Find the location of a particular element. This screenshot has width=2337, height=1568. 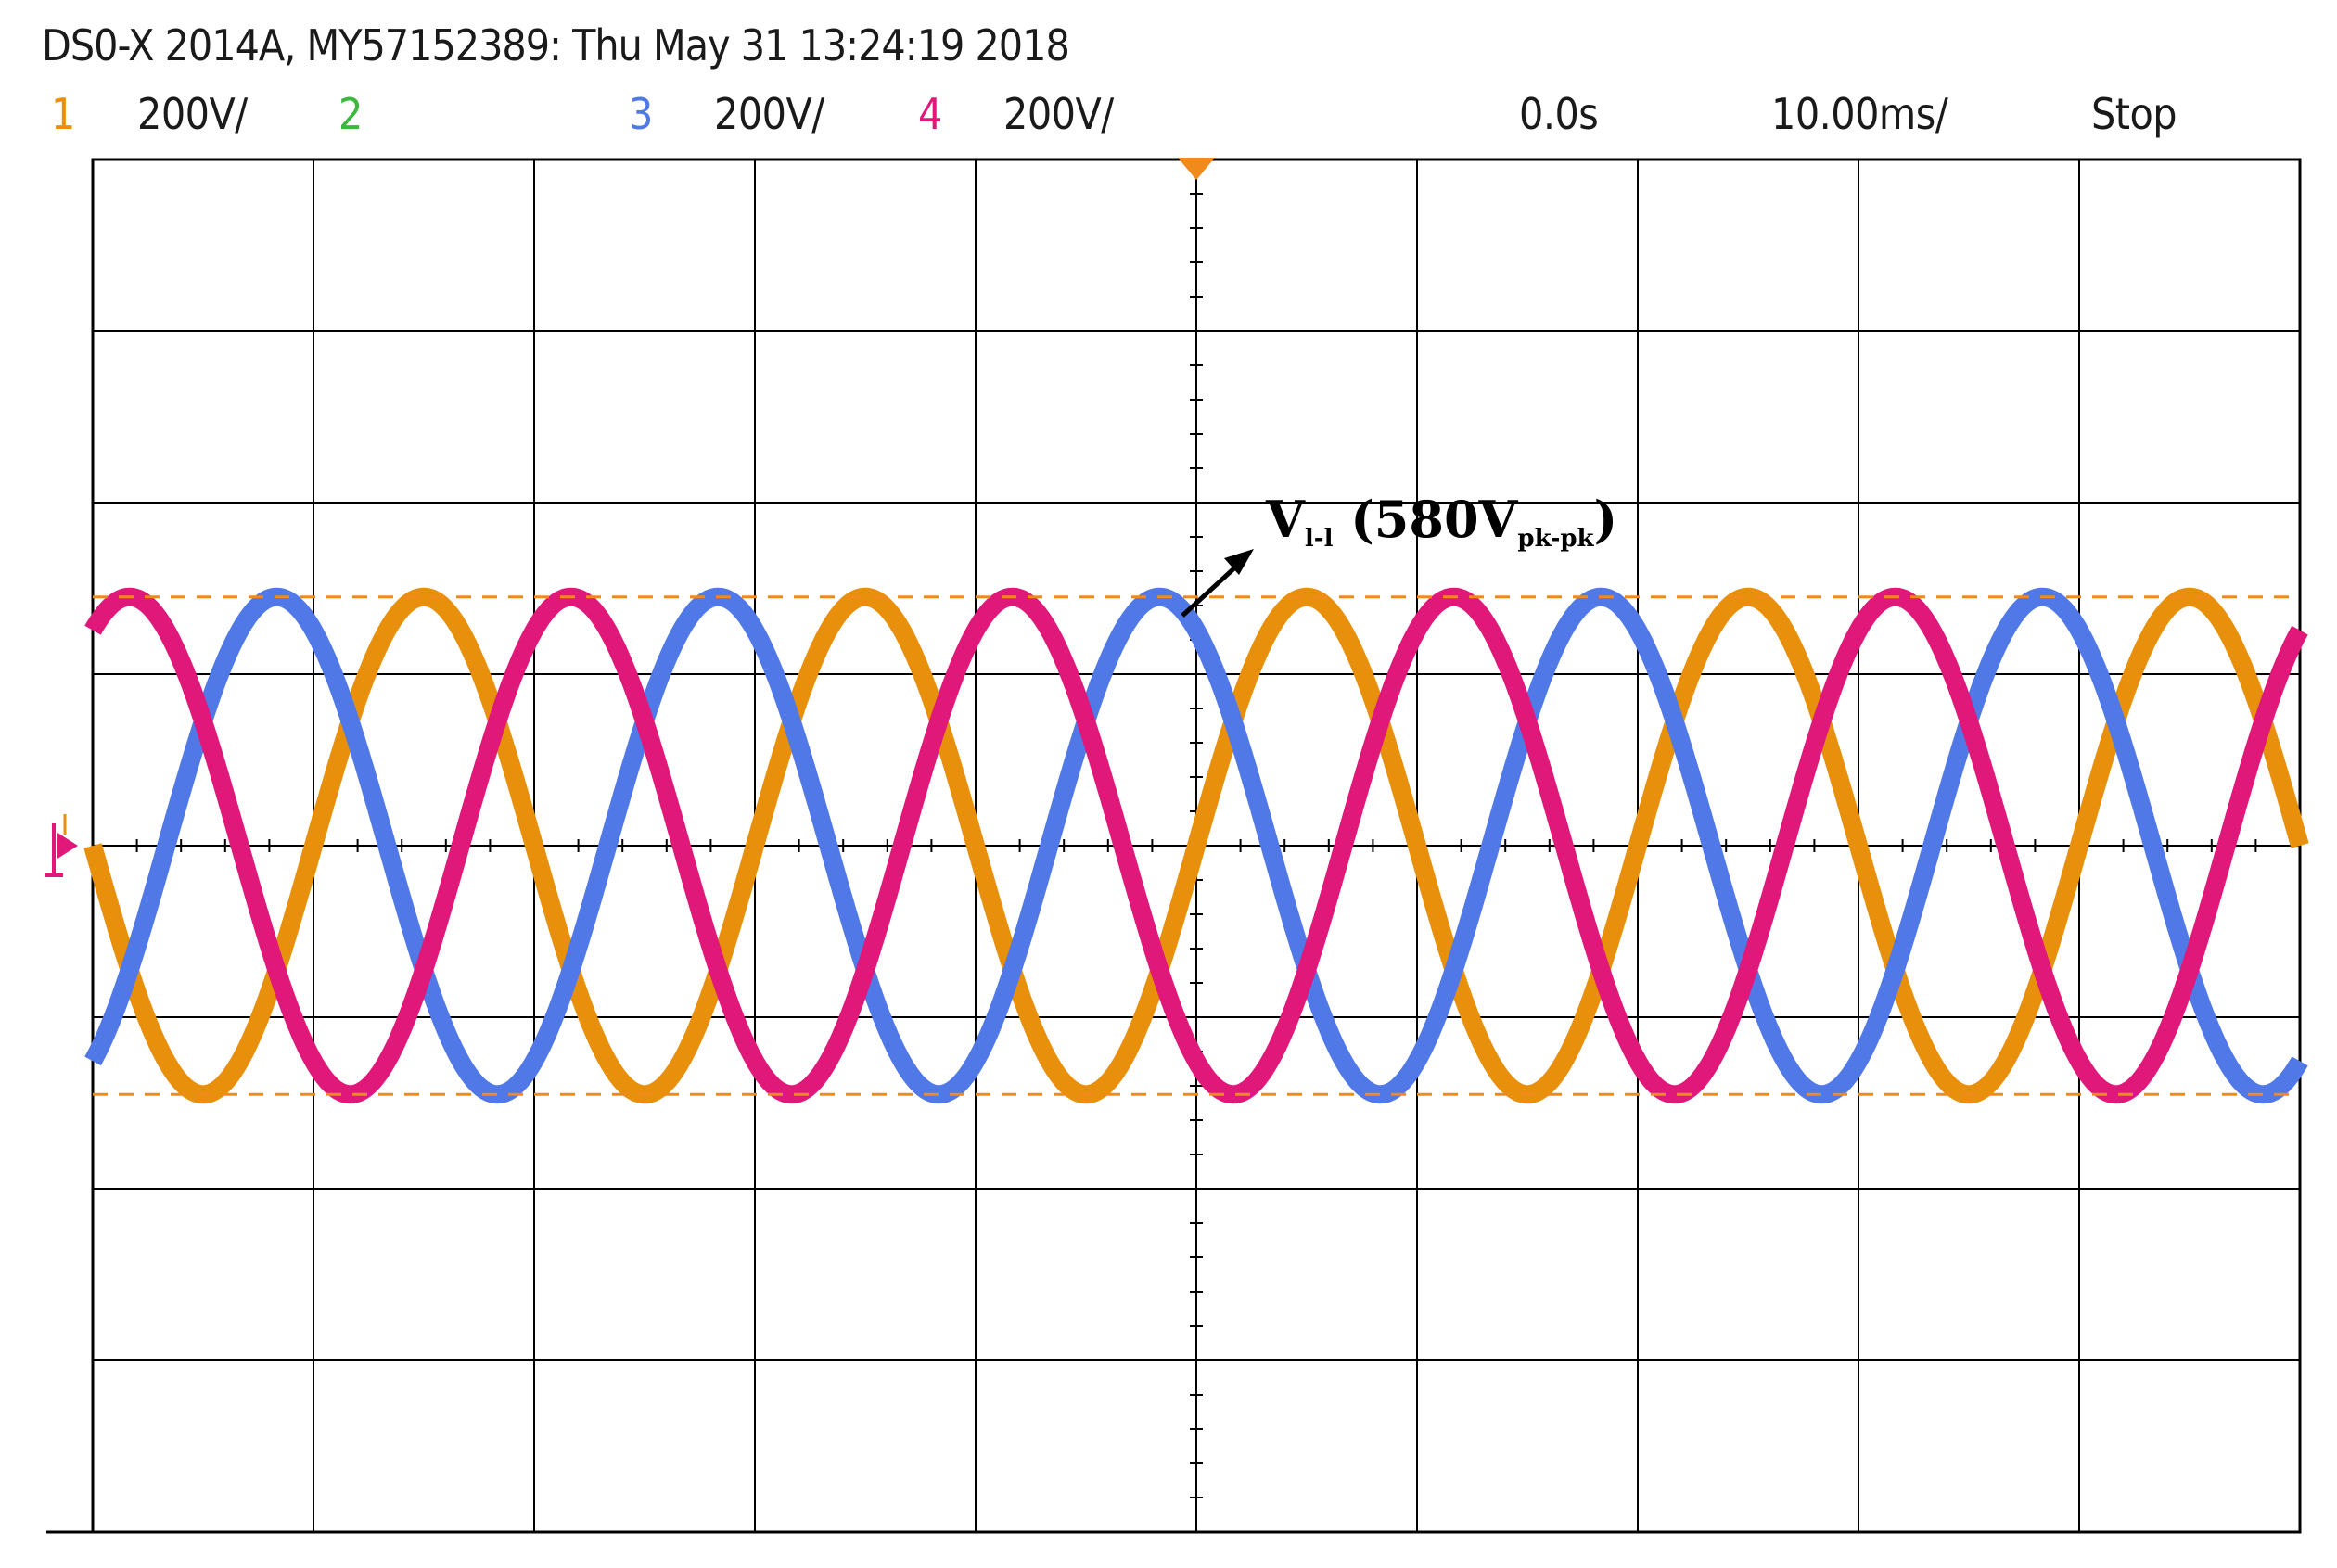

ch4-label: 4 is located at coordinates (930, 114).